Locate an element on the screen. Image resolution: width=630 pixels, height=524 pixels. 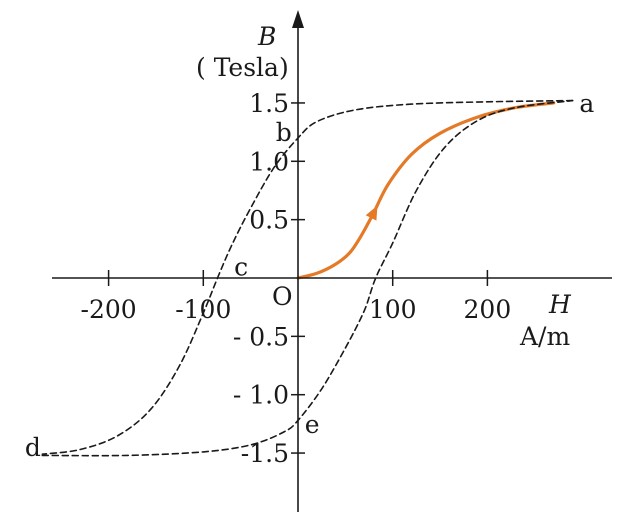
point-label-d: d is located at coordinates (33, 447).